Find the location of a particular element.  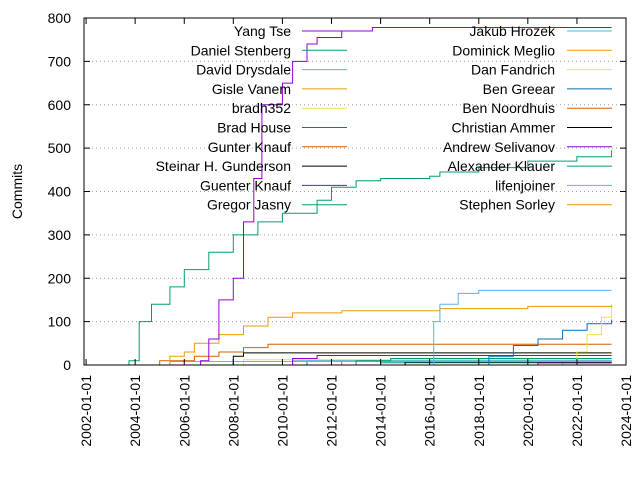

y-tick-label: 700 is located at coordinates (60, 61).